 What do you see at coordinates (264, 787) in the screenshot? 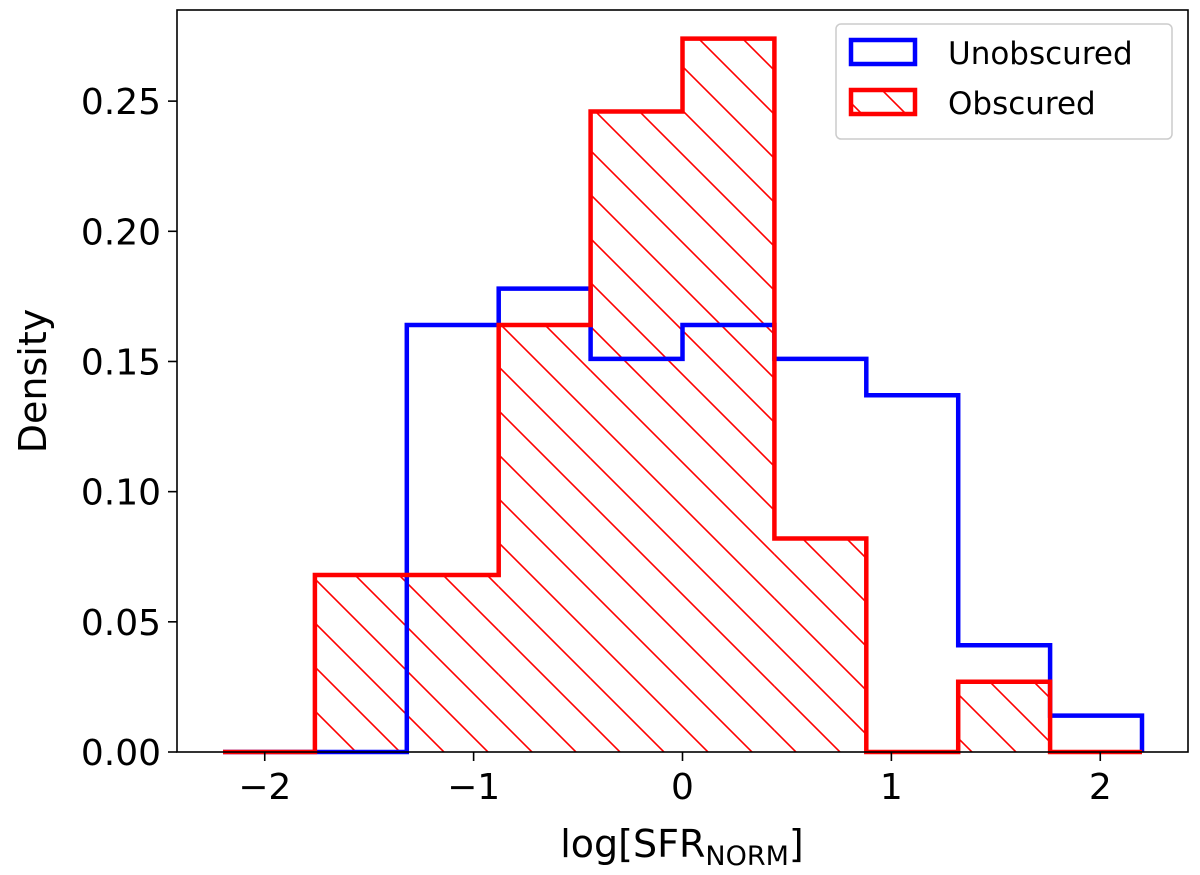
I see `x-tick-label: −2` at bounding box center [264, 787].